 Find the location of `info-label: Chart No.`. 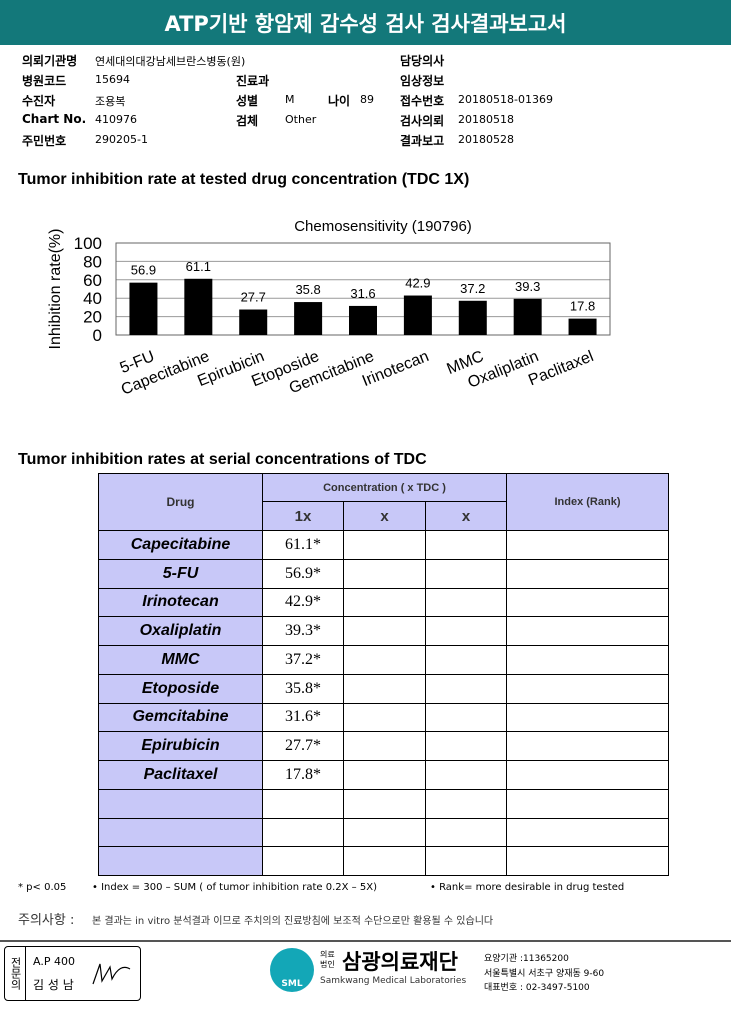

info-label: Chart No. is located at coordinates (54, 119).